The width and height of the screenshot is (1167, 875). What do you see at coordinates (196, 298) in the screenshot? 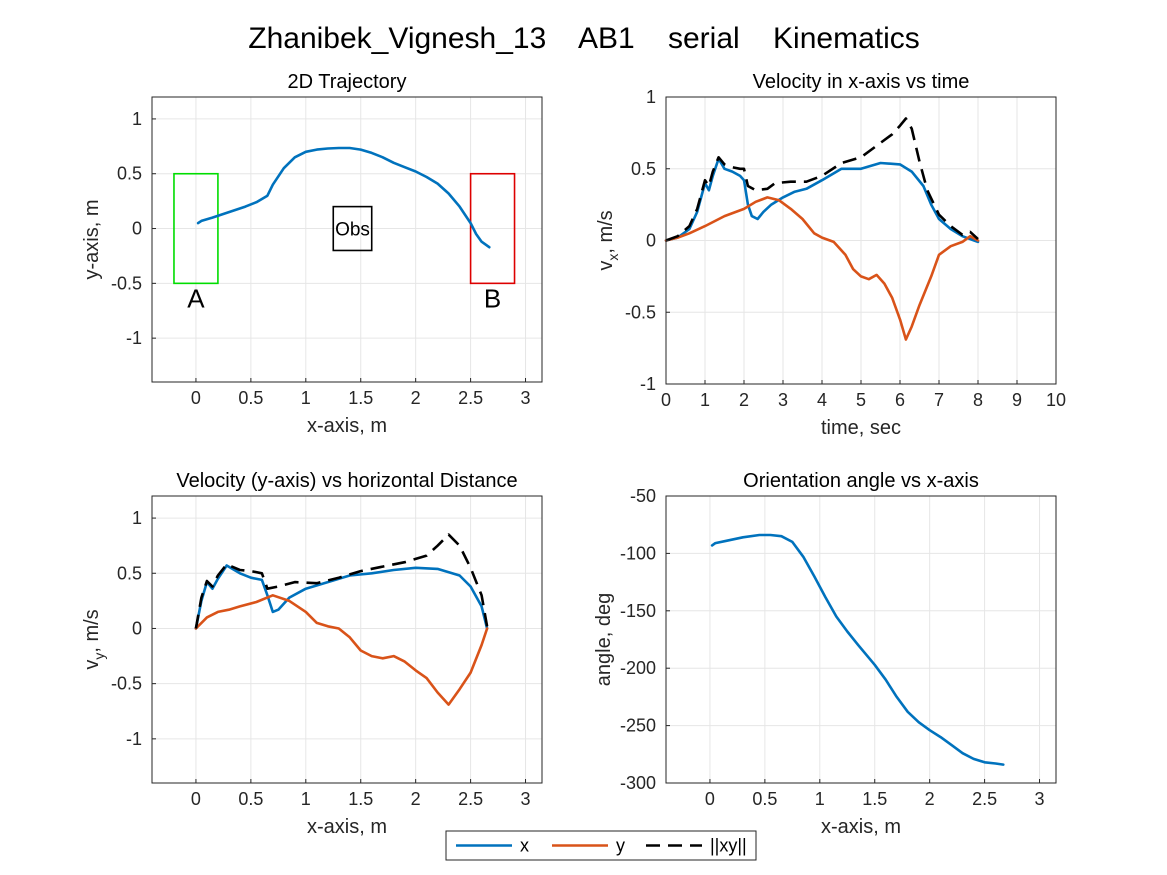
I see `region-a-label: A` at bounding box center [196, 298].